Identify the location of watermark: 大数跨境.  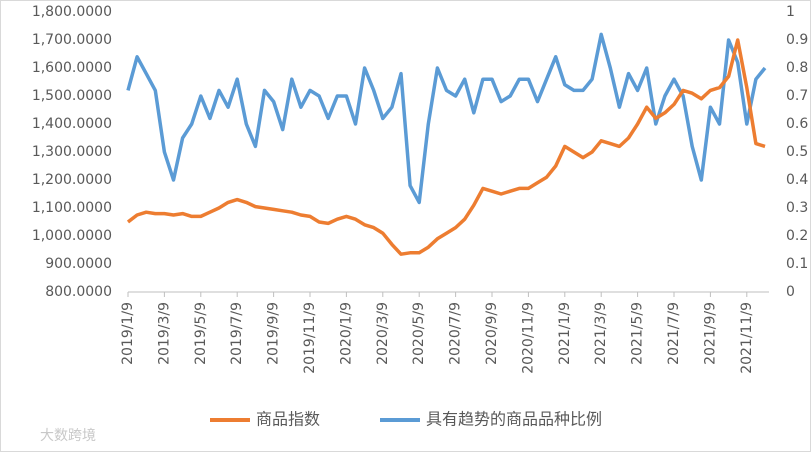
(68, 436).